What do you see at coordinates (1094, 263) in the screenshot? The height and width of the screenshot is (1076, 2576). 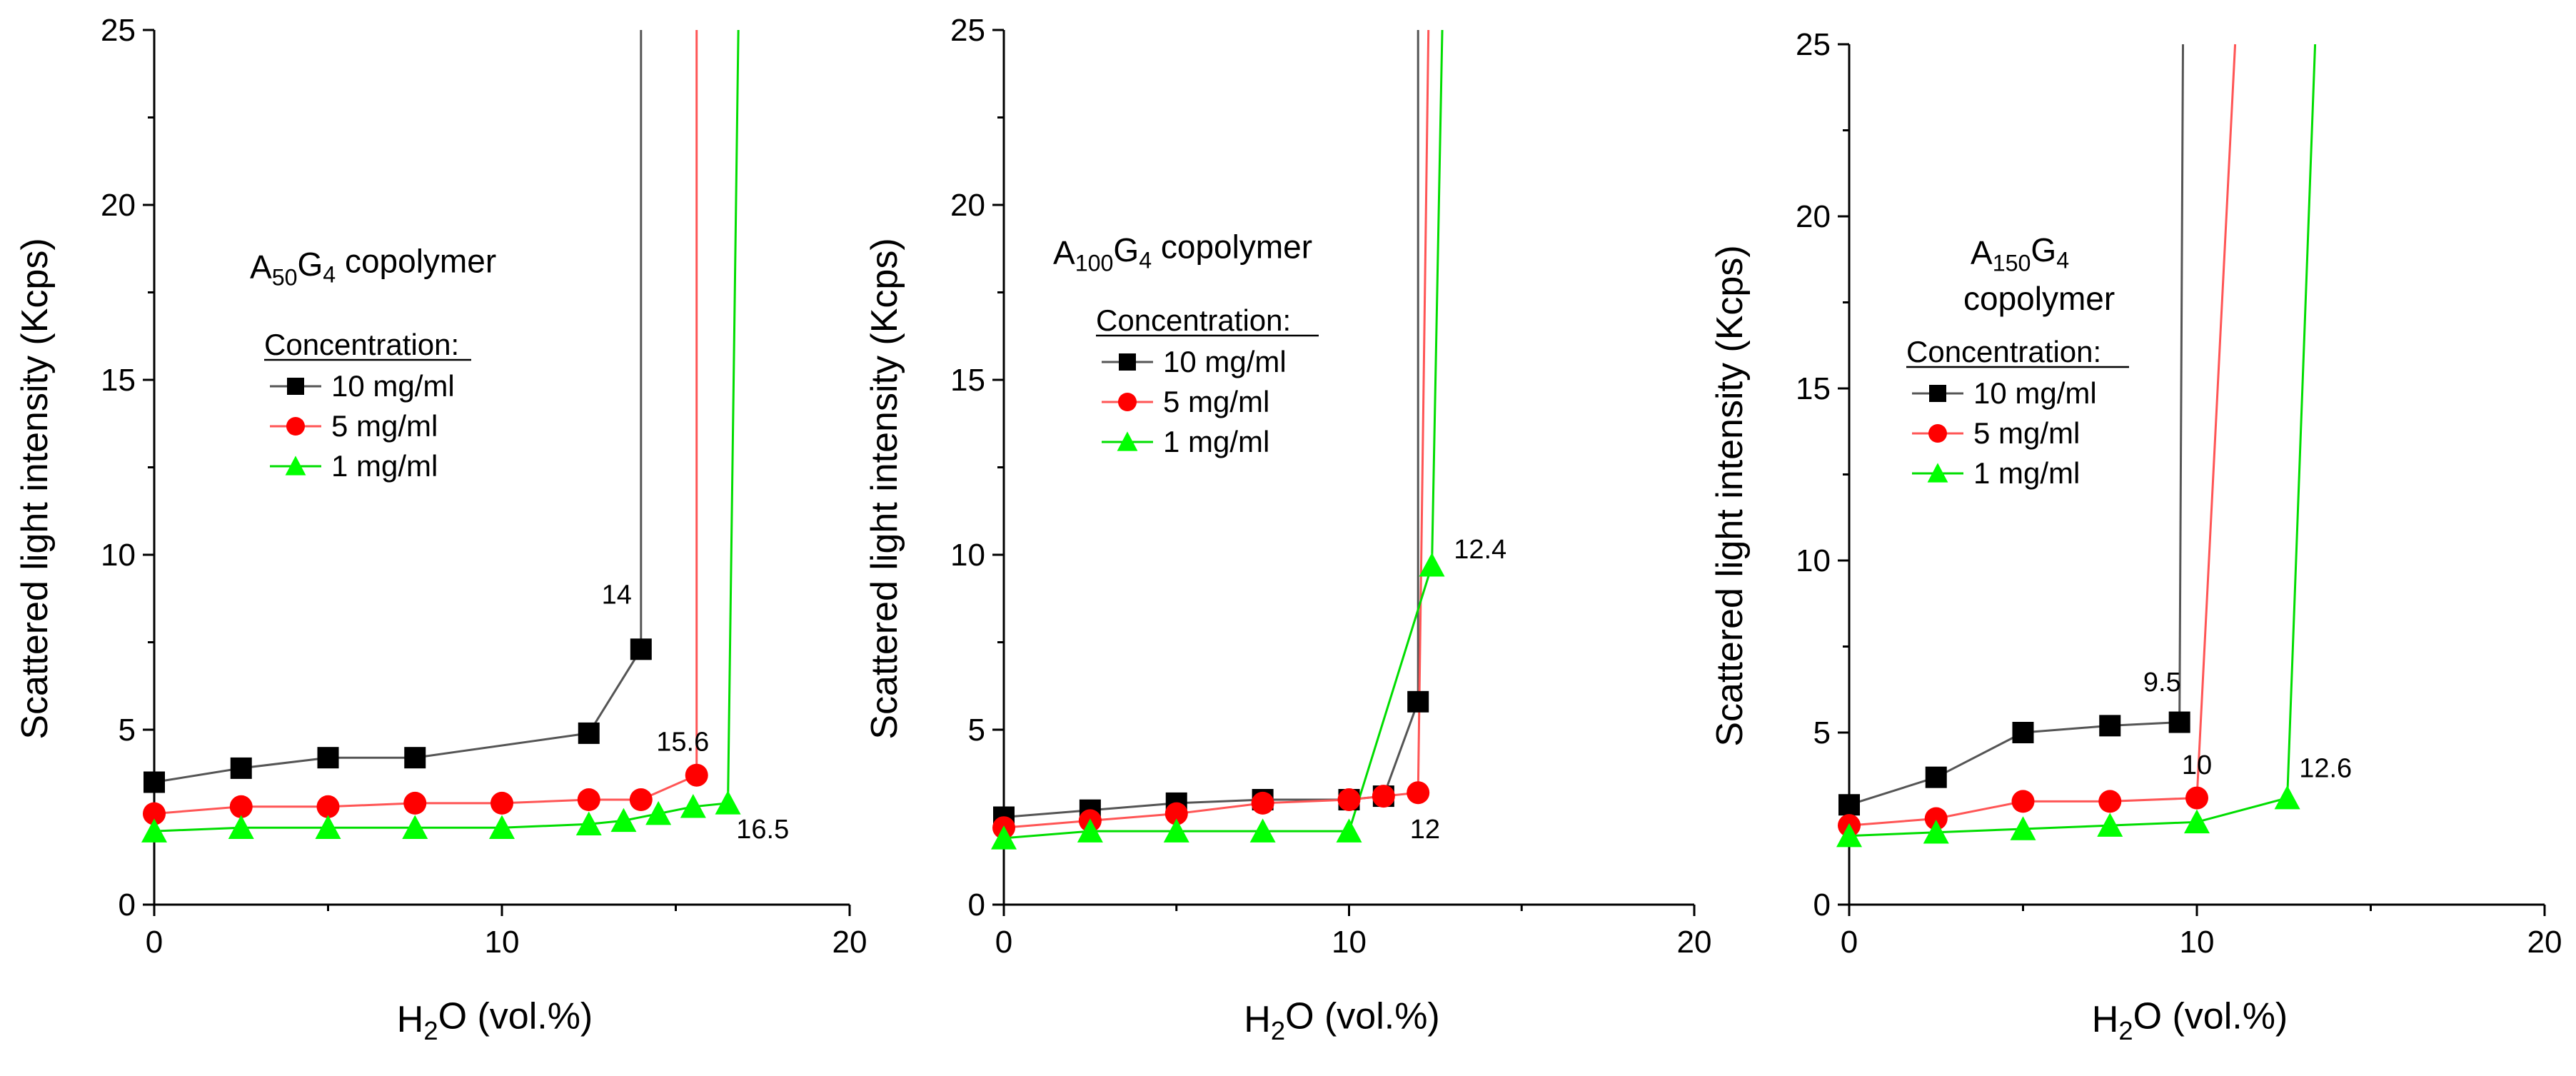 I see `subscript-text: 100` at bounding box center [1094, 263].